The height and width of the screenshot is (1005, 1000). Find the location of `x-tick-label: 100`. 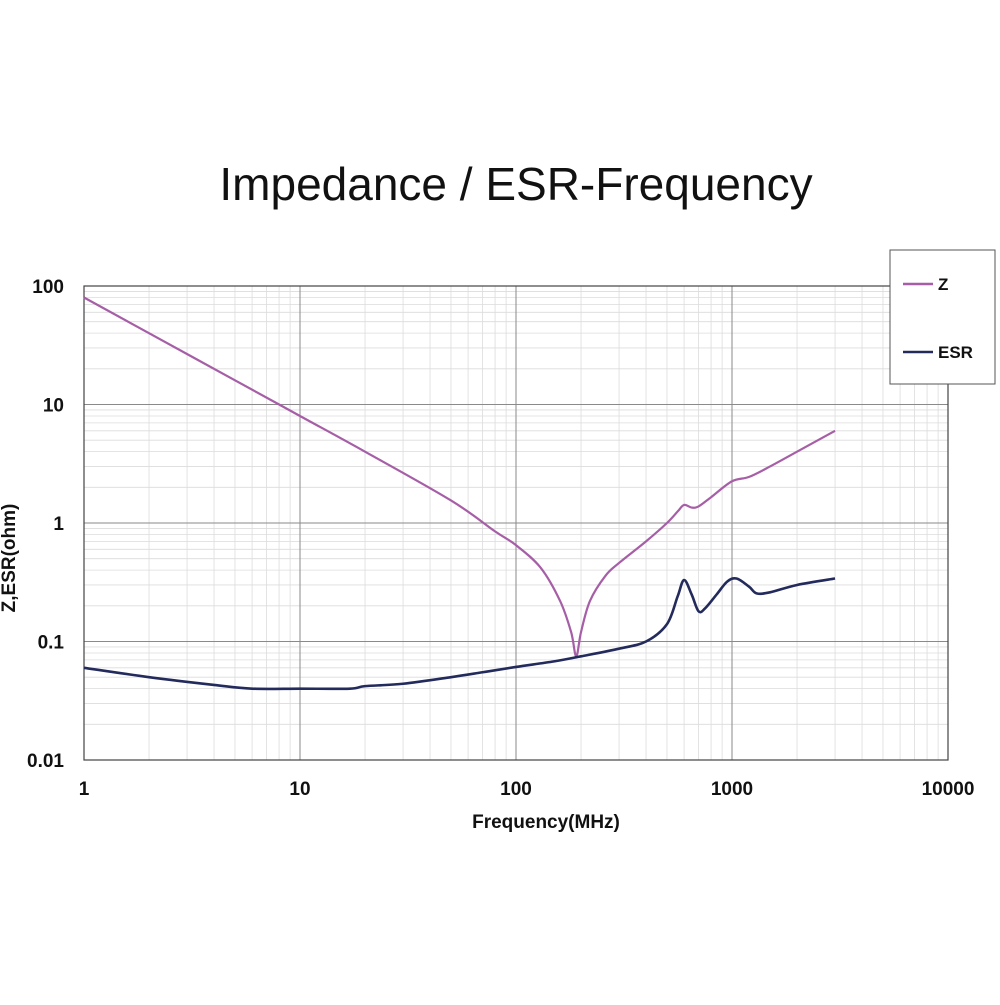

x-tick-label: 100 is located at coordinates (516, 789).